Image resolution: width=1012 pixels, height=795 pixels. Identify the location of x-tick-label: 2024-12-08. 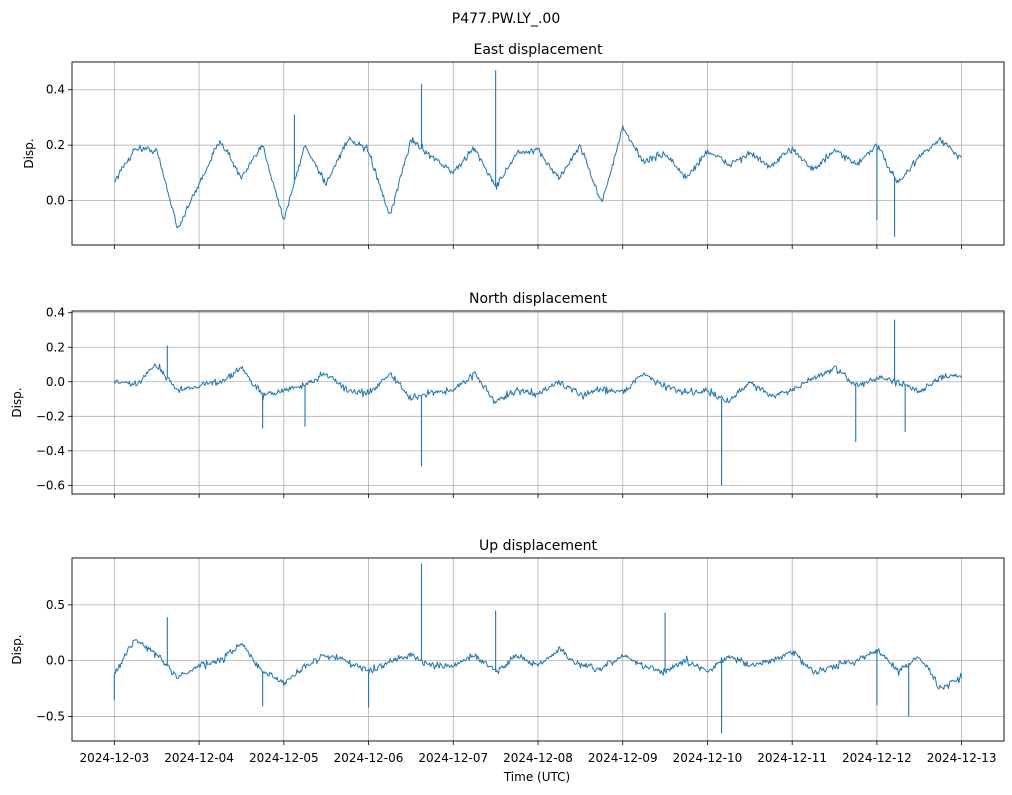
(538, 758).